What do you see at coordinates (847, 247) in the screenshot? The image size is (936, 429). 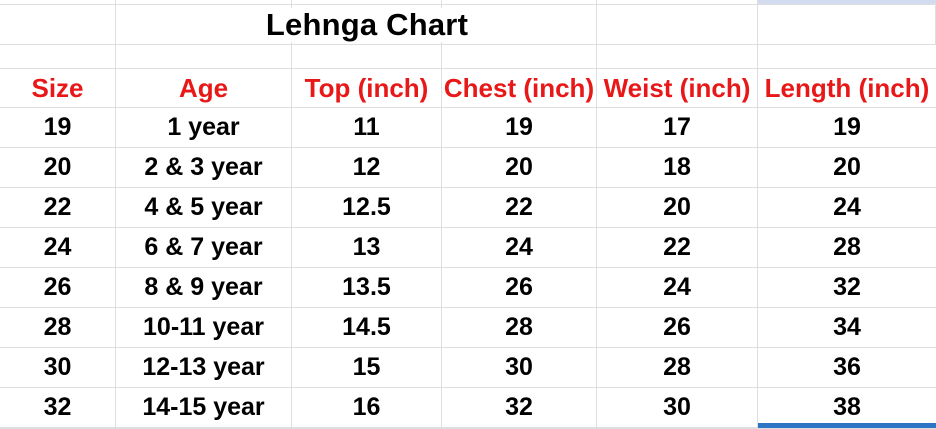 I see `cell-length: 28` at bounding box center [847, 247].